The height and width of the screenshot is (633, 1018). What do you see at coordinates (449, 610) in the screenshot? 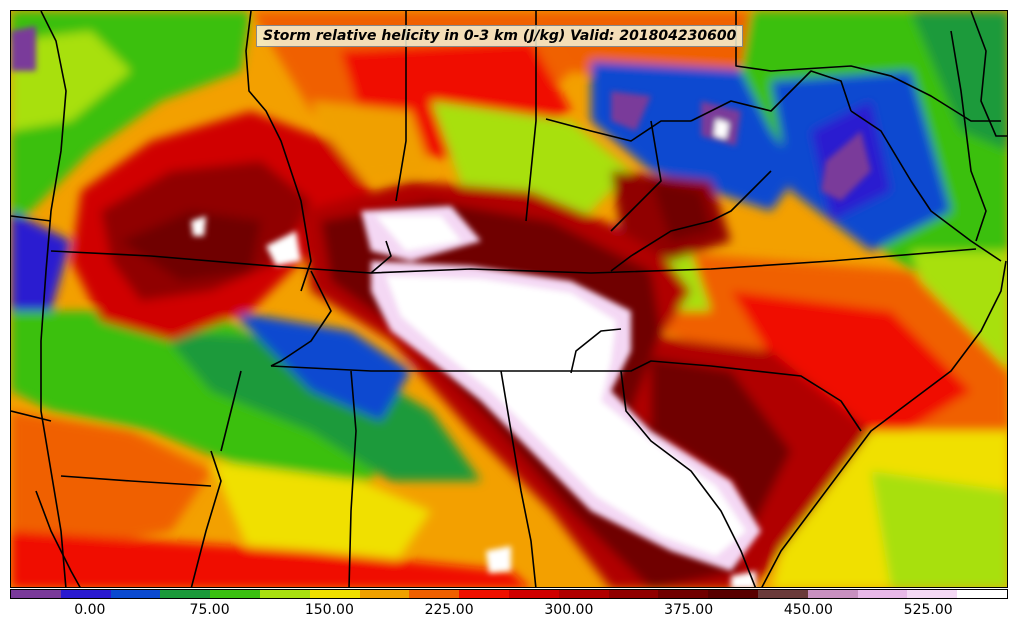
I see `colorbar-tick-label: 225.00` at bounding box center [449, 610].